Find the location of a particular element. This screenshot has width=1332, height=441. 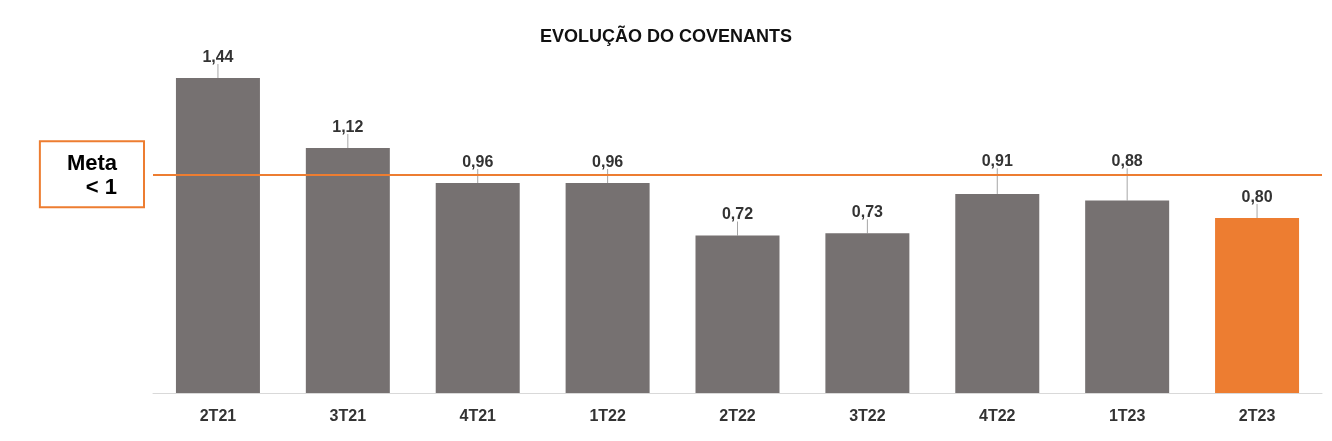

data-label: 0,91 is located at coordinates (997, 160).